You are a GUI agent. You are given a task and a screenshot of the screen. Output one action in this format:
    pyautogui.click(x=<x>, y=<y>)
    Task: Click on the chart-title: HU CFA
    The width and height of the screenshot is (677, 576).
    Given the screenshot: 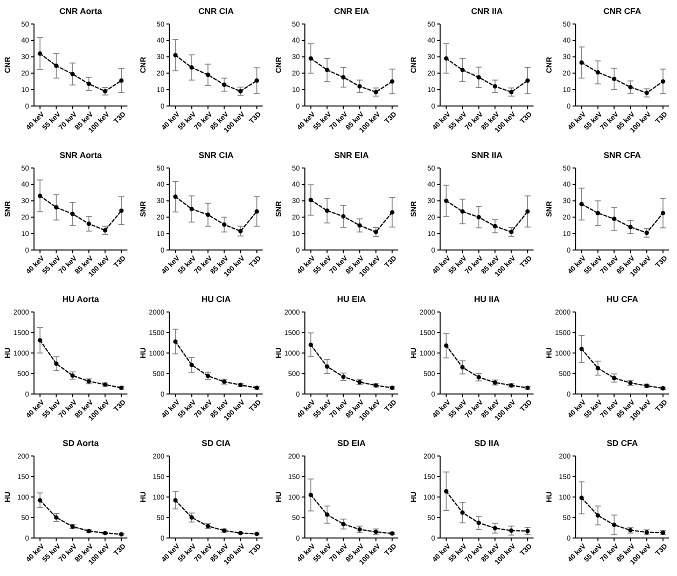 What is the action you would take?
    pyautogui.click(x=622, y=299)
    